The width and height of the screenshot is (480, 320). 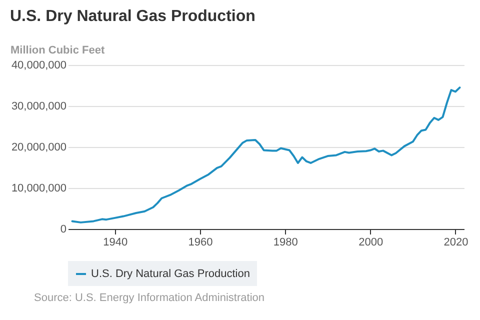 I want to click on x-tick-label: 2020, so click(x=456, y=242).